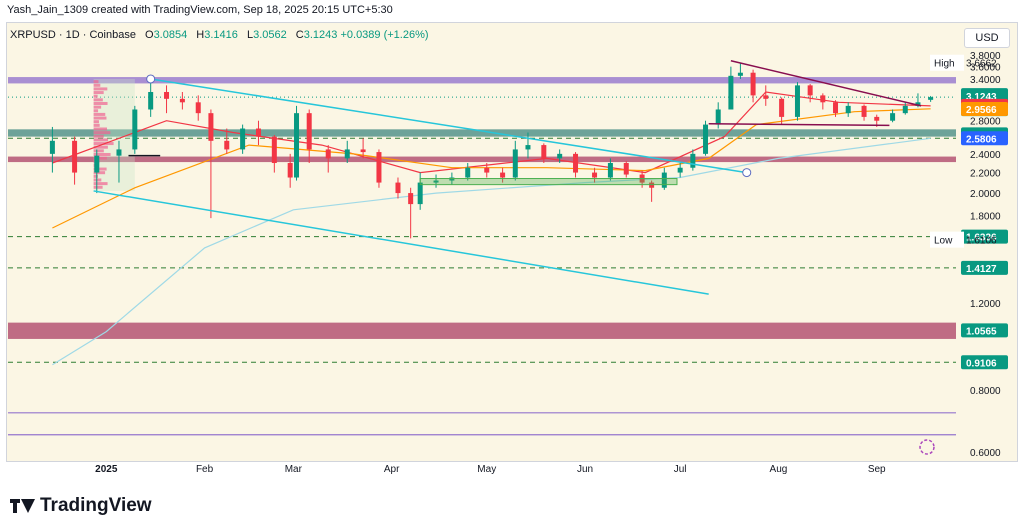  Describe the element at coordinates (963, 239) in the screenshot. I see `price-badge: Low 1.6106` at that location.